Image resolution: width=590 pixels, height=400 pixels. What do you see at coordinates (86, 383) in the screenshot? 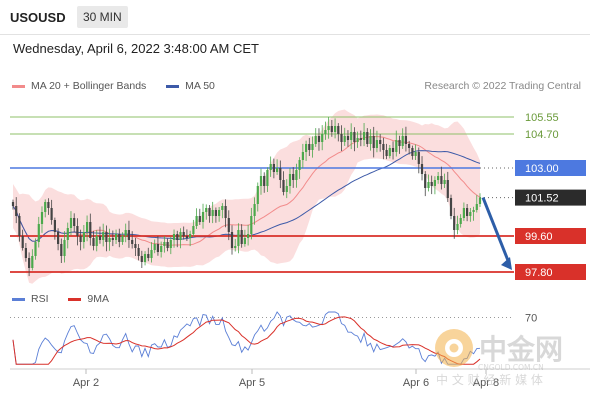
I see `x-tick-label: Apr 2` at bounding box center [86, 383].